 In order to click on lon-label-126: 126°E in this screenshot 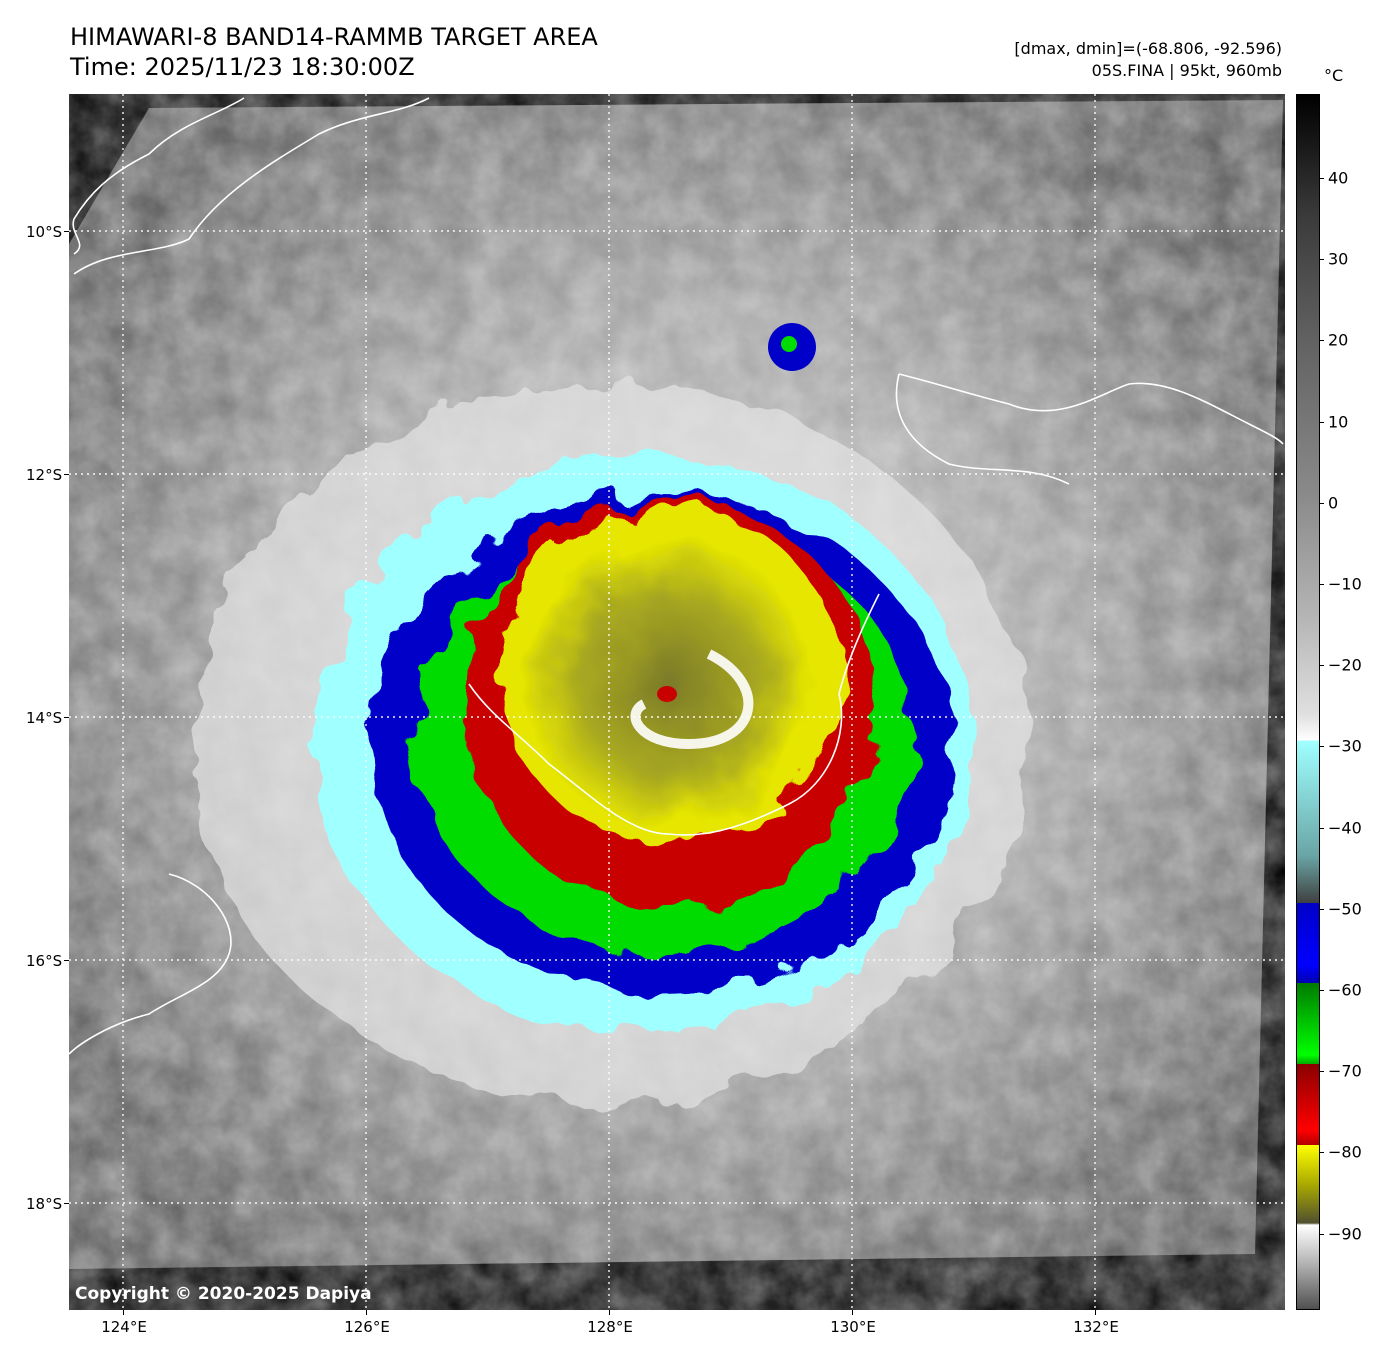, I will do `click(367, 1327)`.